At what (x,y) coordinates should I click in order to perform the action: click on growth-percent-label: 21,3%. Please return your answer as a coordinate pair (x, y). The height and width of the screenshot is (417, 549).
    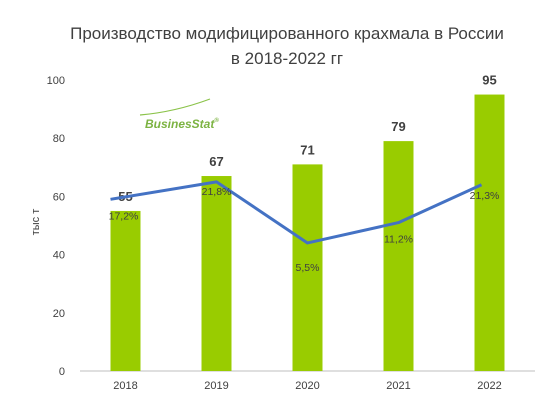
    Looking at the image, I should click on (485, 196).